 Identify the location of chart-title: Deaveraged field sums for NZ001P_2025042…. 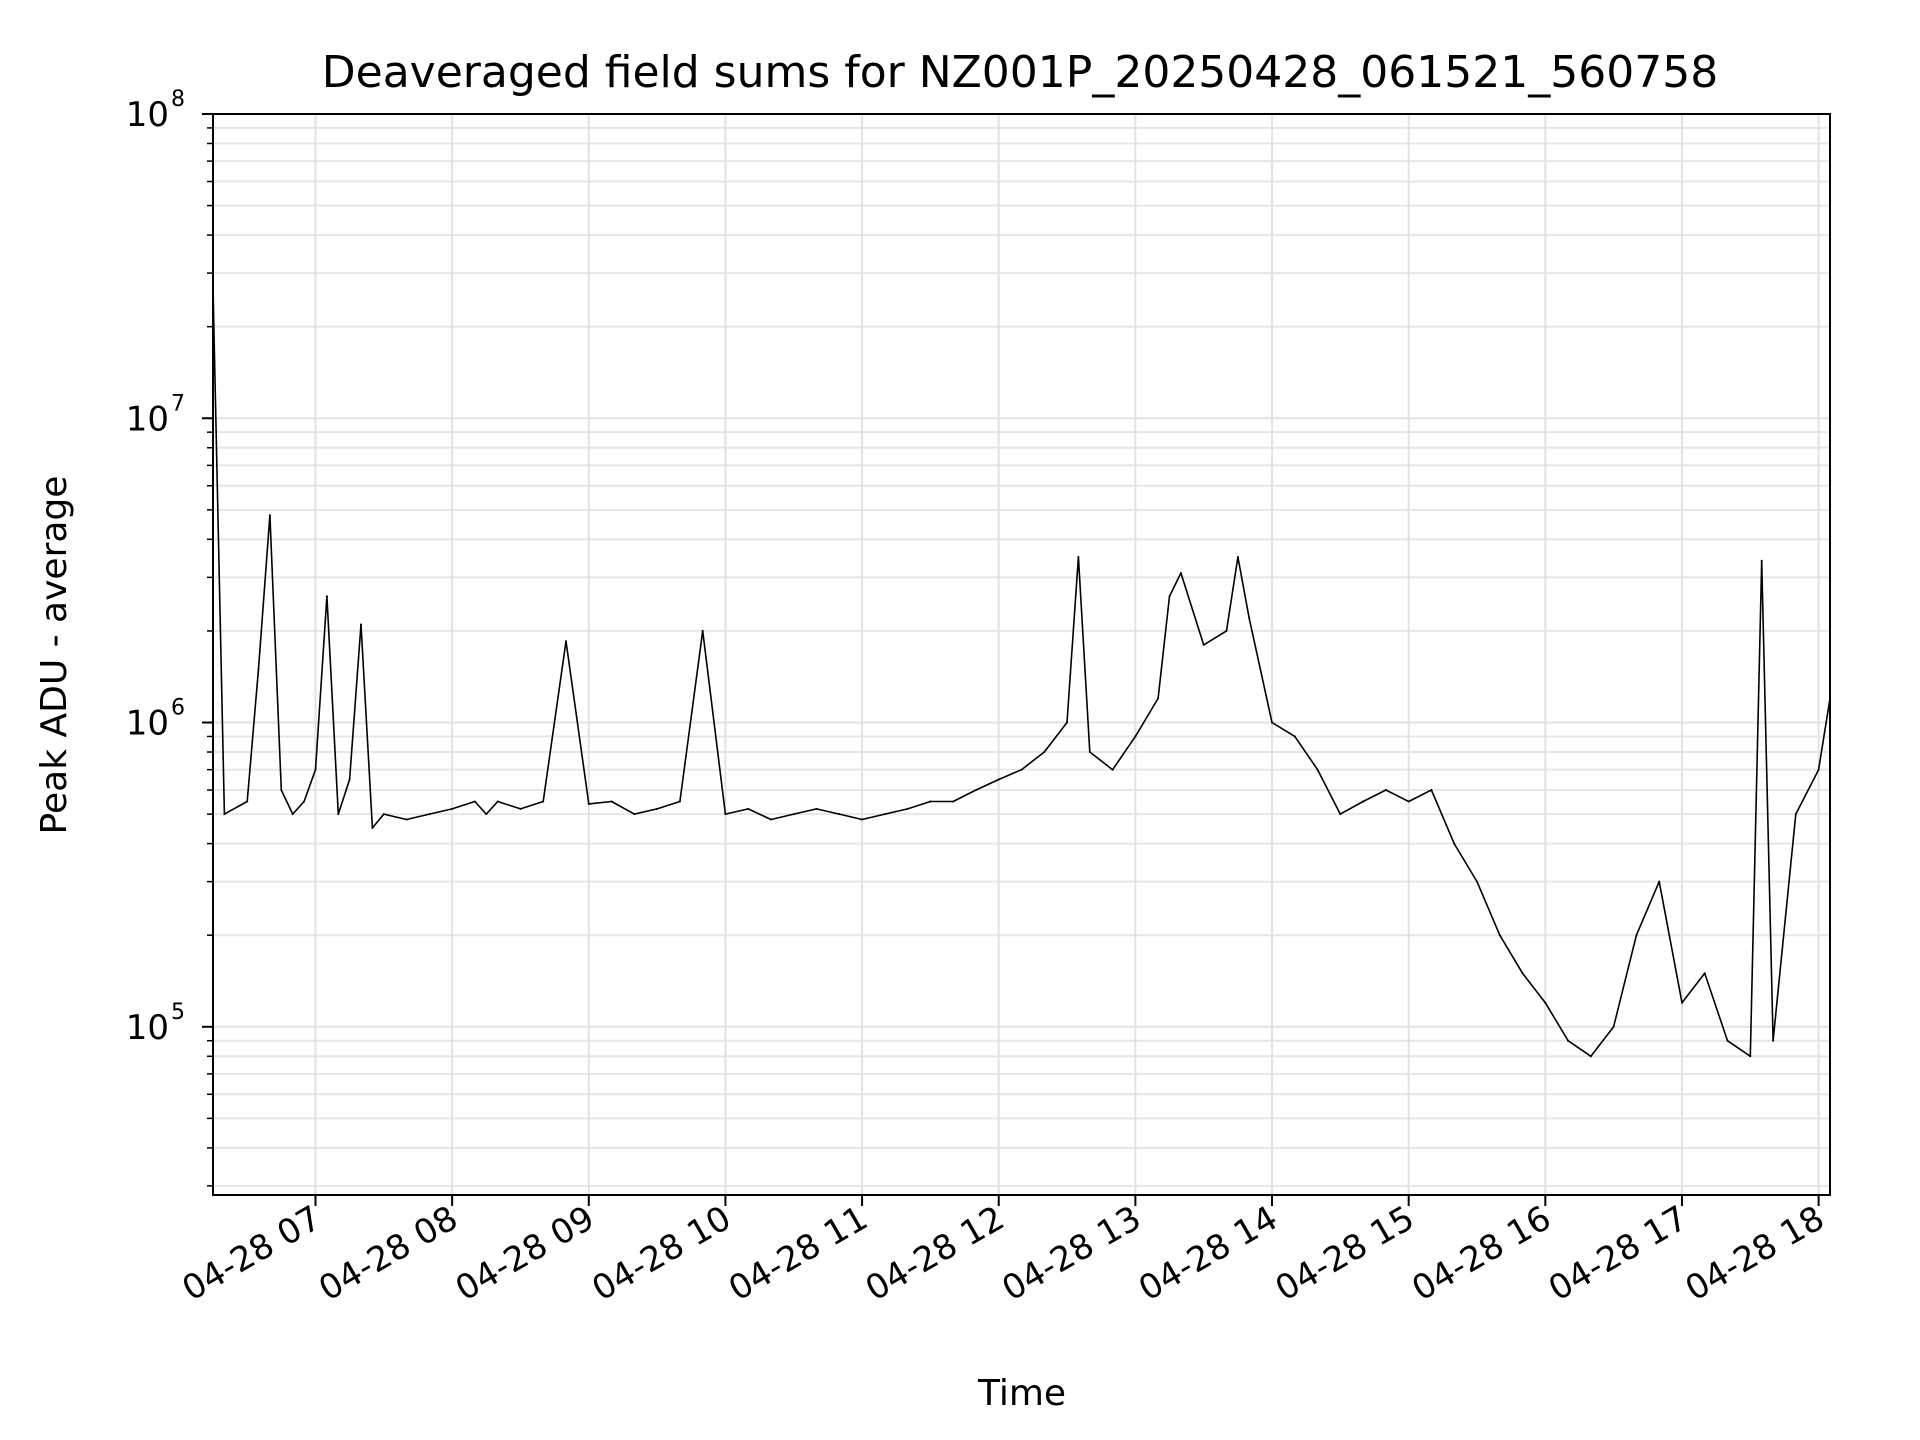
(1020, 72).